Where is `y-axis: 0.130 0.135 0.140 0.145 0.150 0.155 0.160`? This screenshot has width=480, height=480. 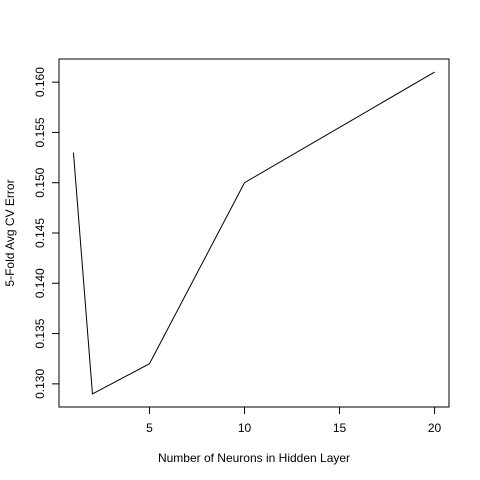 y-axis: 0.130 0.135 0.140 0.145 0.150 0.155 0.160 is located at coordinates (46, 233).